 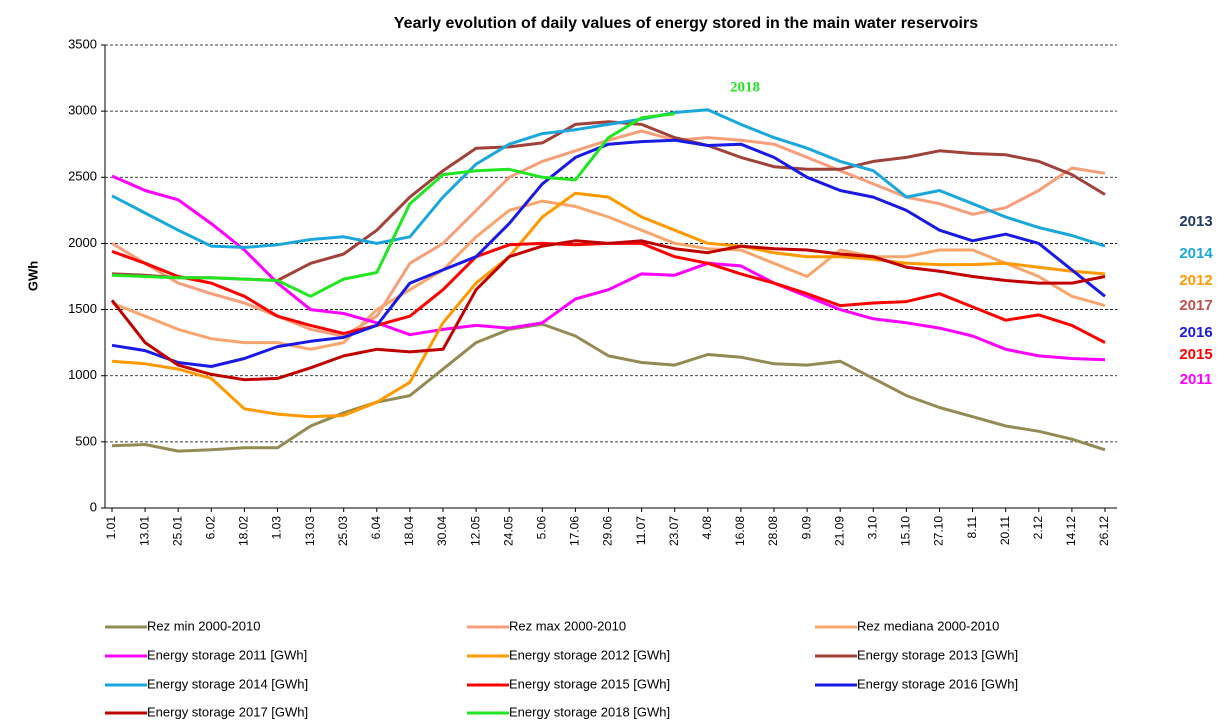 I want to click on y-tick-label: 3500, so click(x=82, y=43).